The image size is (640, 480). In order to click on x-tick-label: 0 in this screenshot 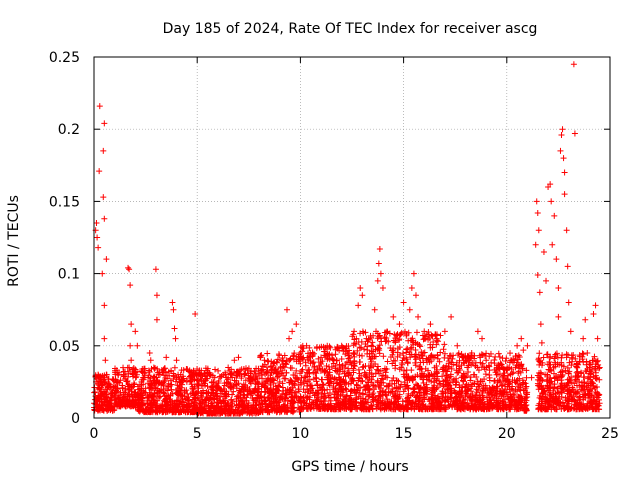, I will do `click(94, 434)`.